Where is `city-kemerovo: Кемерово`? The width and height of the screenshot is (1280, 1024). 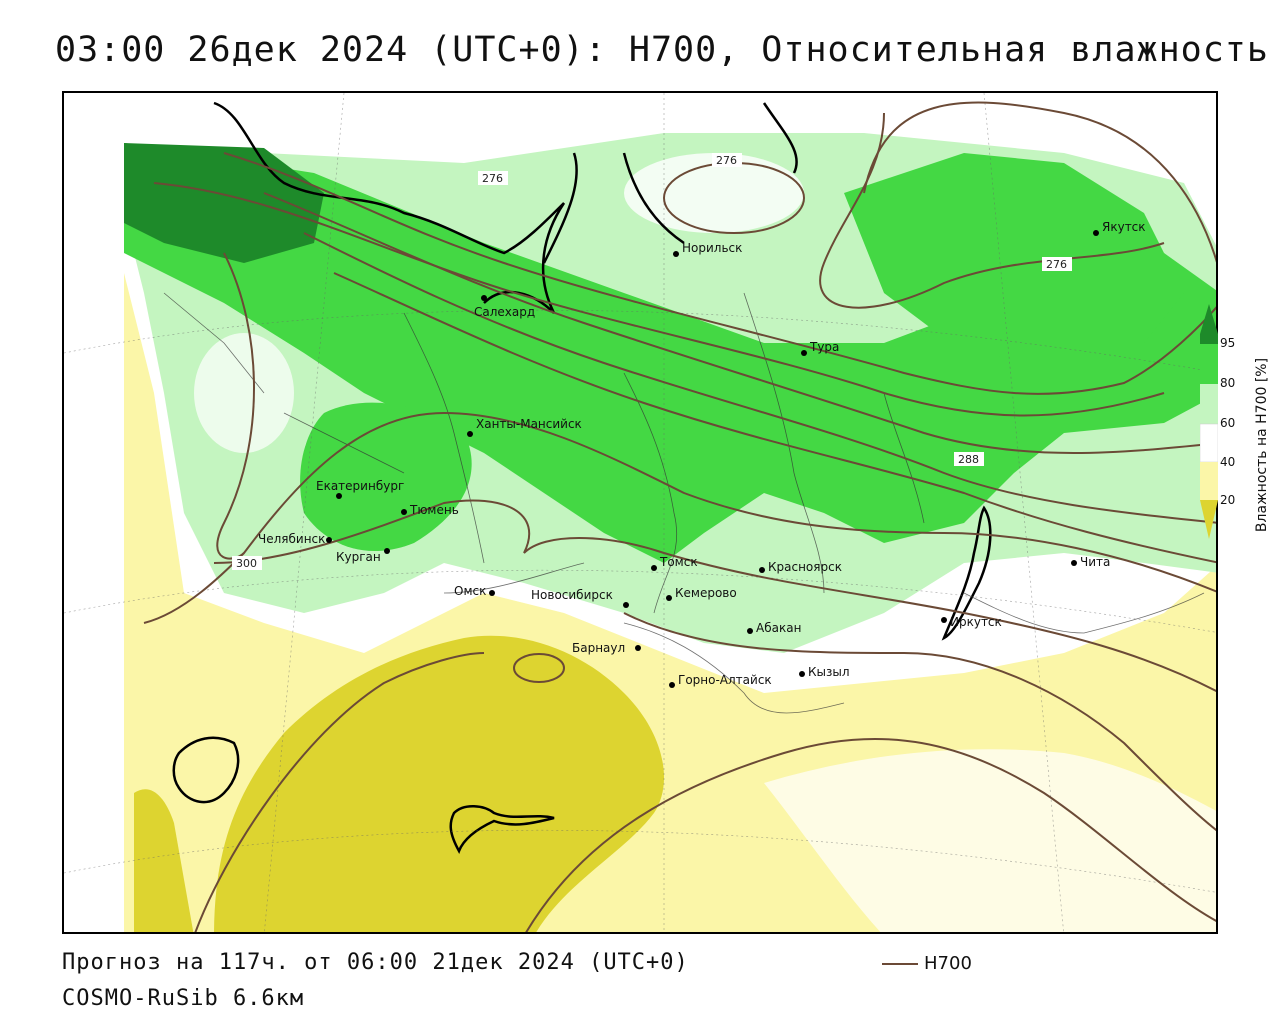 city-kemerovo: Кемерово is located at coordinates (701, 593).